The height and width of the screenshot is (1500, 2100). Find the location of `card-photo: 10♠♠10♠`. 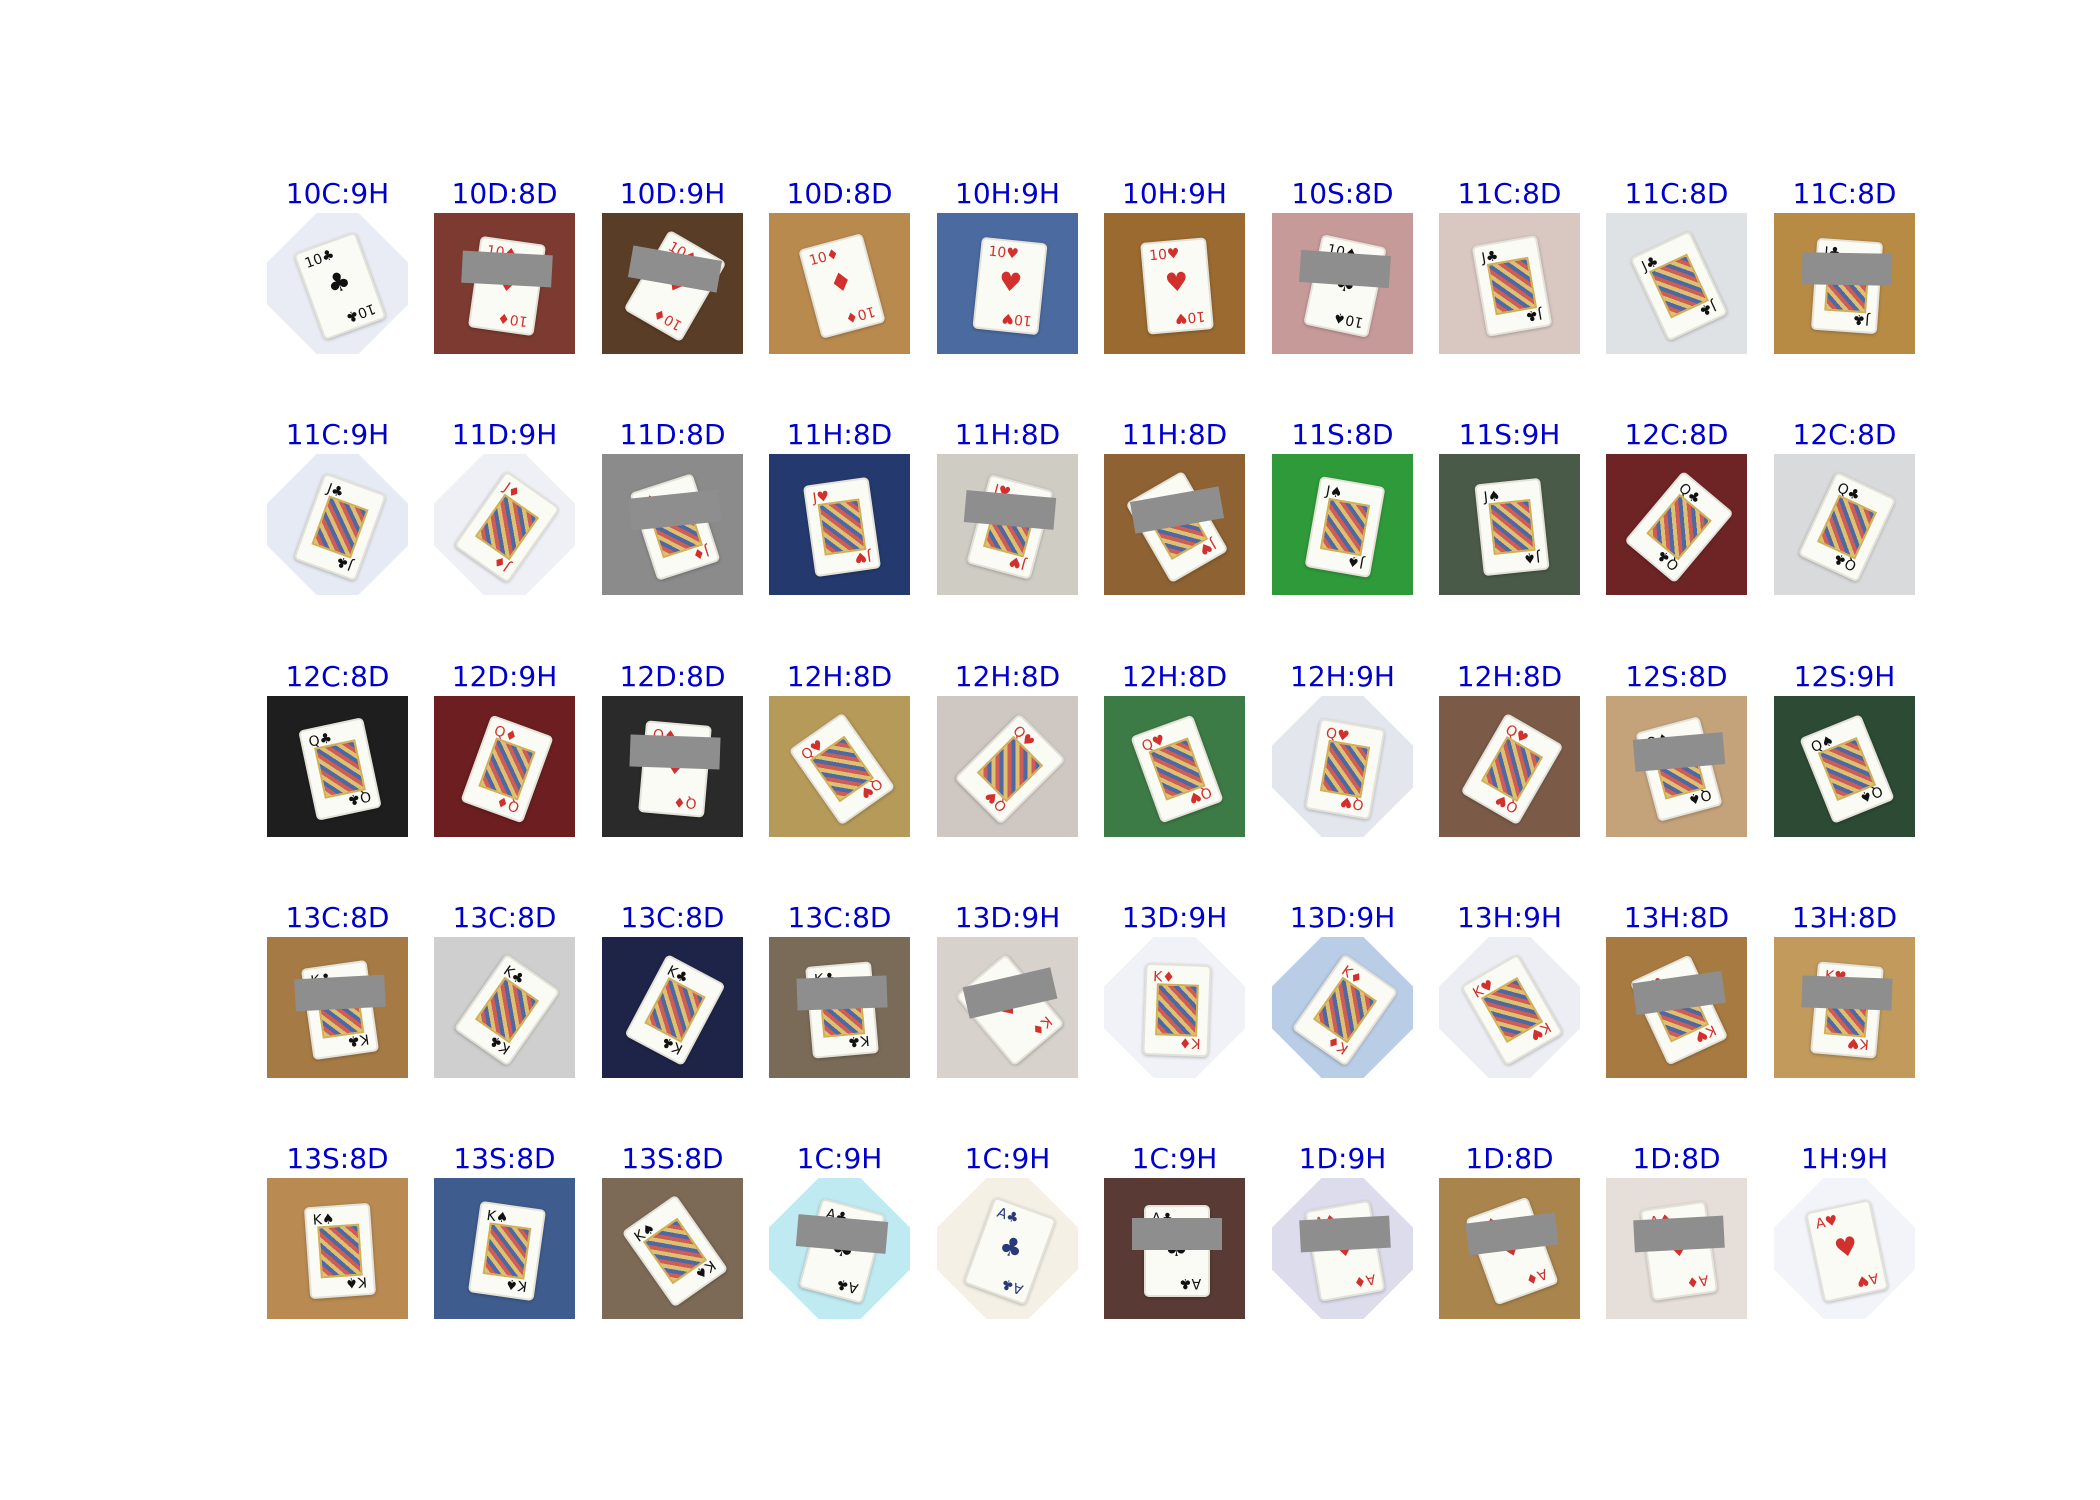

card-photo: 10♠♠10♠ is located at coordinates (1342, 283).